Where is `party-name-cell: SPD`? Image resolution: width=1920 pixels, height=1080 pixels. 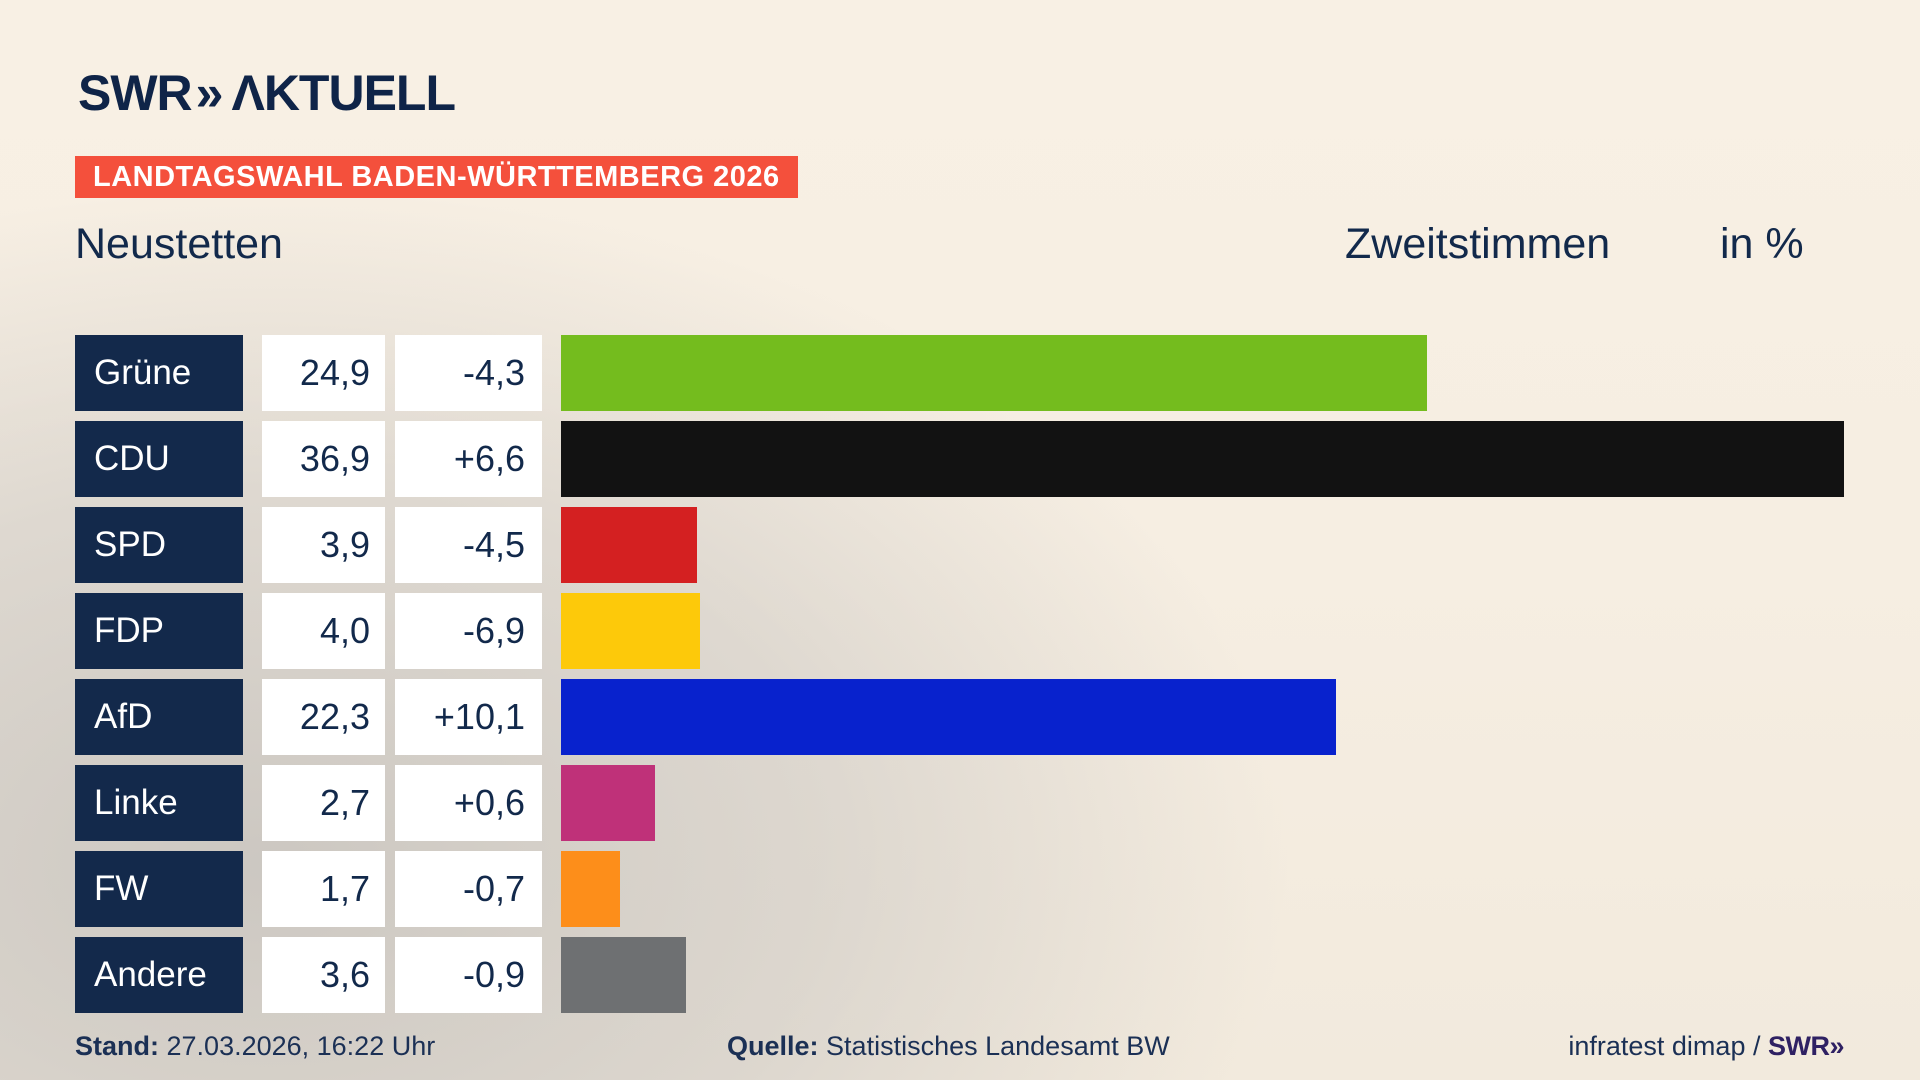 party-name-cell: SPD is located at coordinates (159, 545).